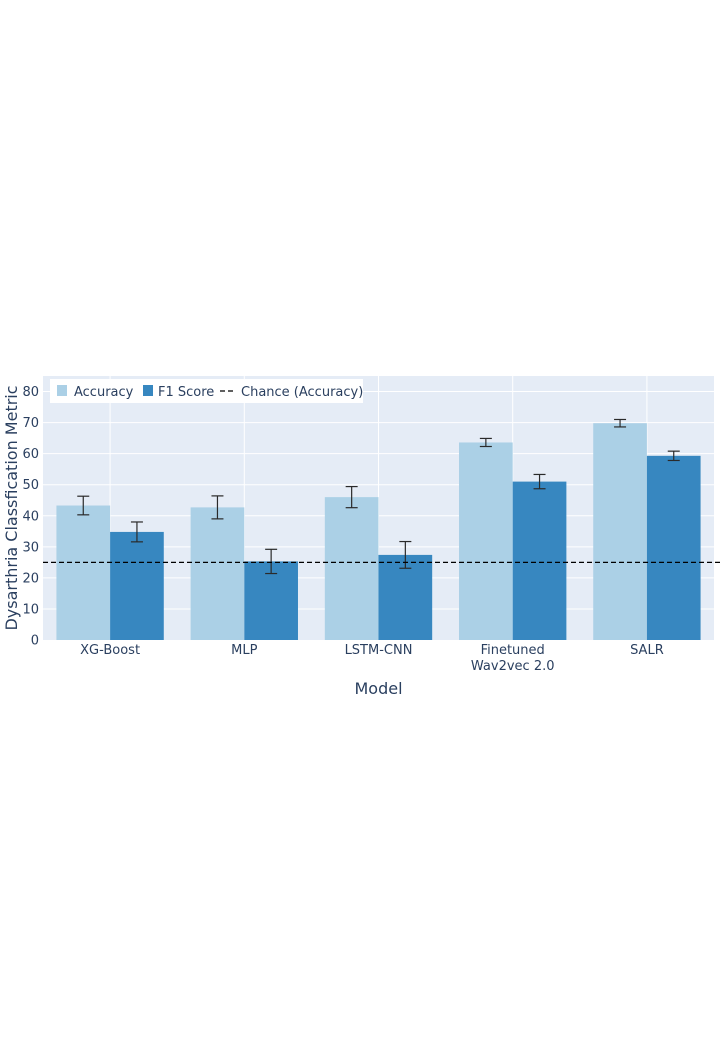 The image size is (720, 1045). I want to click on x-tick-label: Wav2vec 2.0, so click(513, 666).